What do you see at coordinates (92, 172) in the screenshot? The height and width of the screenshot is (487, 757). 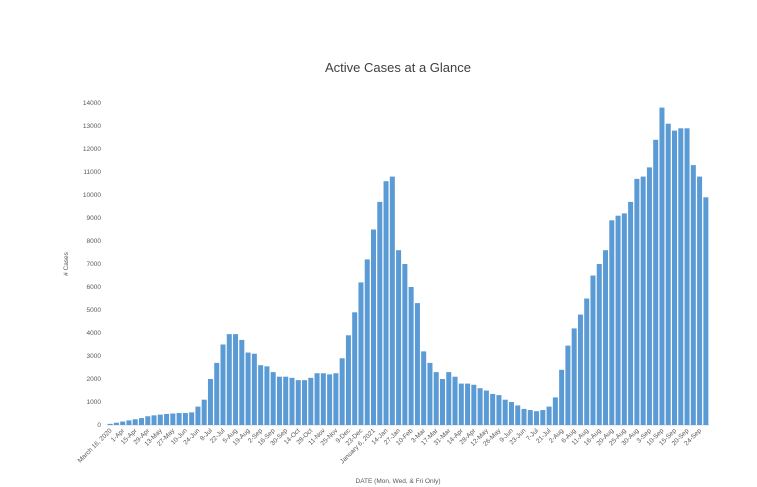 I see `y-tick-label: 11000` at bounding box center [92, 172].